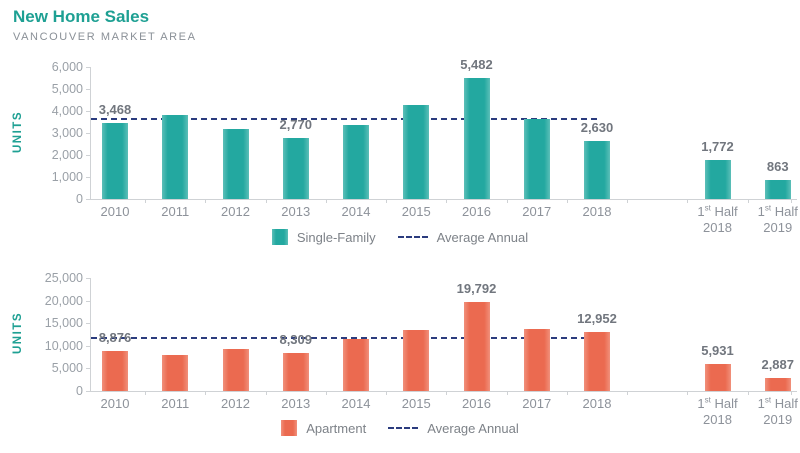 The width and height of the screenshot is (800, 453). What do you see at coordinates (67, 67) in the screenshot?
I see `y-tick-label: 6,000` at bounding box center [67, 67].